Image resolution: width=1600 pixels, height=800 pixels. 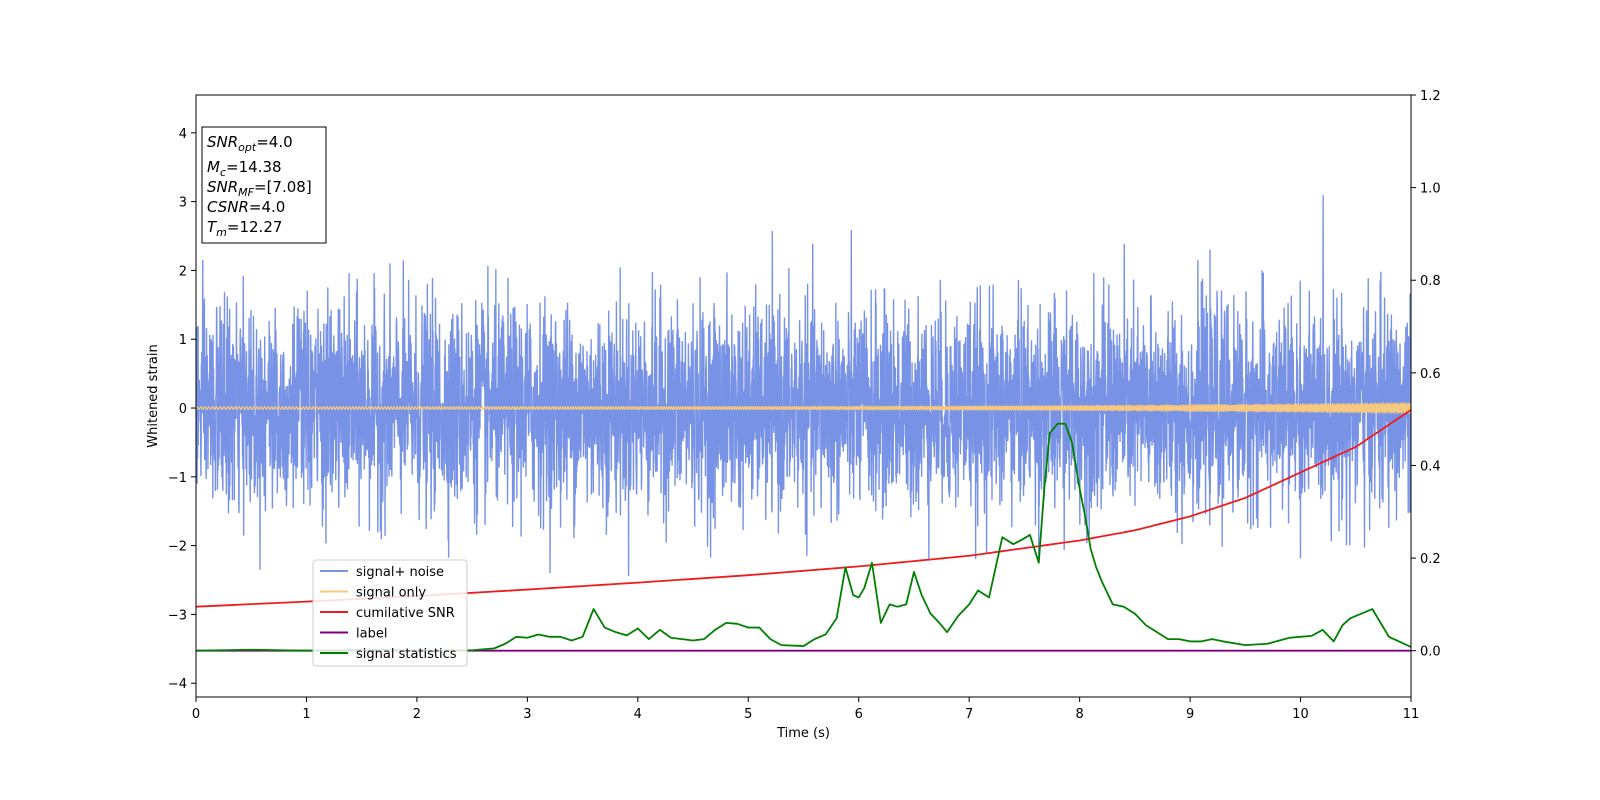 I want to click on y2-tick-label: 0.8, so click(x=1430, y=281).